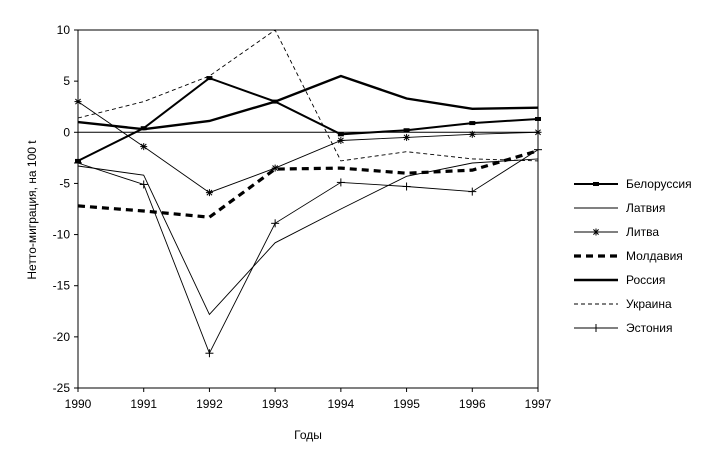 Image resolution: width=720 pixels, height=468 pixels. I want to click on y-tick-label: -25, so click(62, 388).